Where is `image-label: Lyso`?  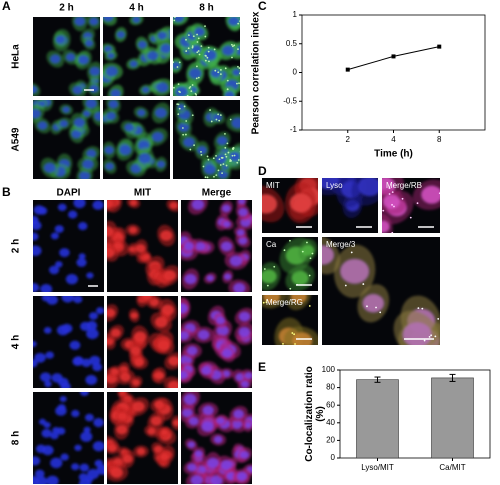 image-label: Lyso is located at coordinates (334, 185).